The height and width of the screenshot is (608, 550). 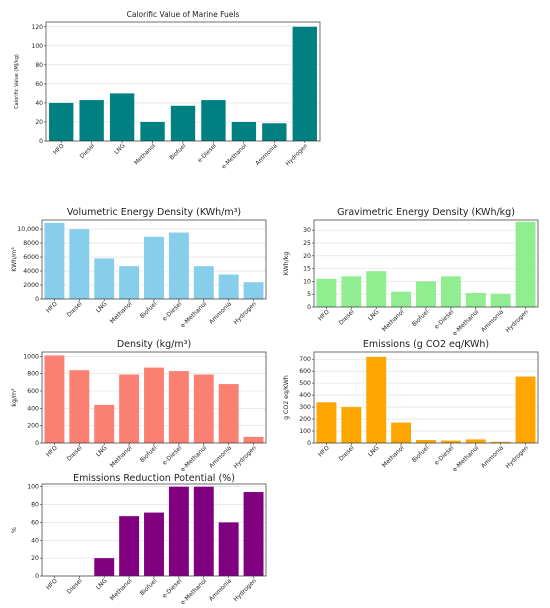 I want to click on y-axis-label: kg/m³, so click(x=14, y=397).